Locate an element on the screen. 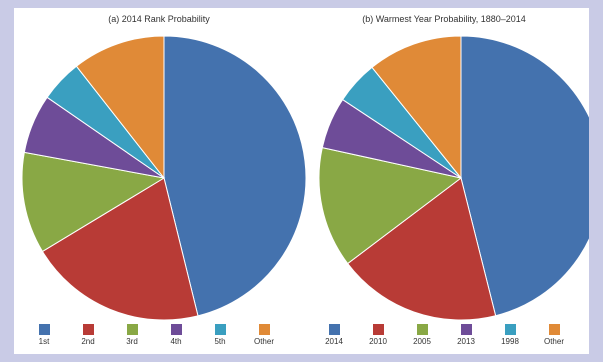 The width and height of the screenshot is (603, 362). chart-a-legend-item: Other is located at coordinates (264, 335).